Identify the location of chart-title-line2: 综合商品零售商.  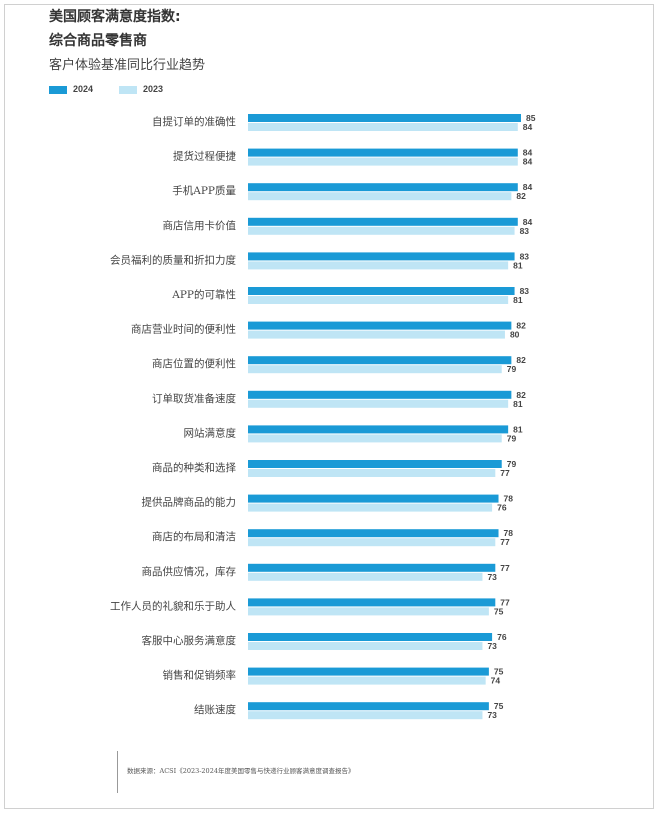
(98, 41).